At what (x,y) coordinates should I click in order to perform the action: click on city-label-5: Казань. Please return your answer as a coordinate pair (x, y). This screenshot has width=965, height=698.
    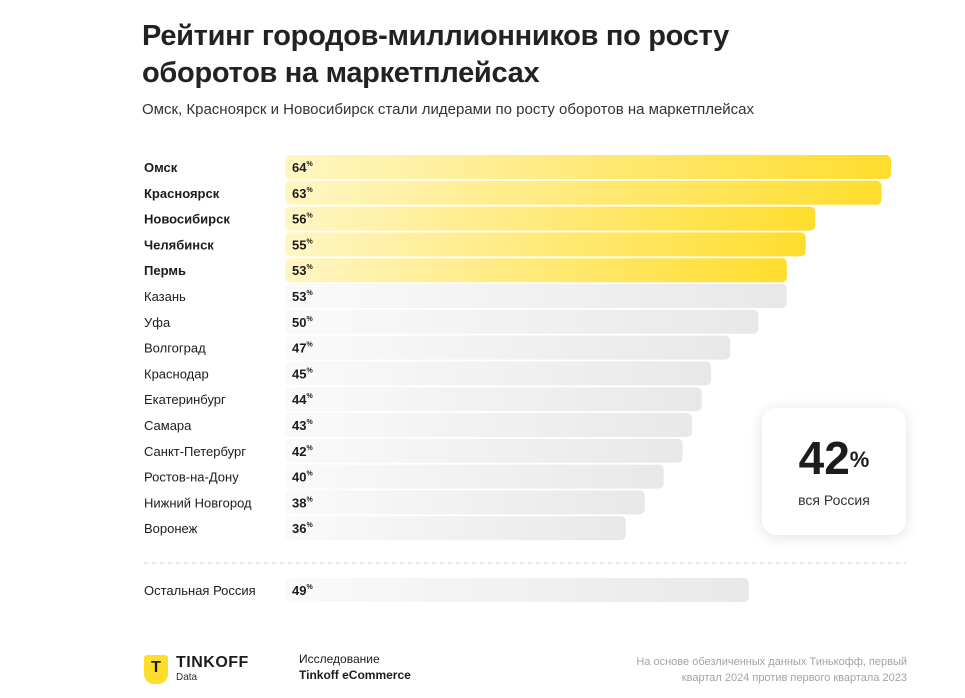
    Looking at the image, I should click on (165, 296).